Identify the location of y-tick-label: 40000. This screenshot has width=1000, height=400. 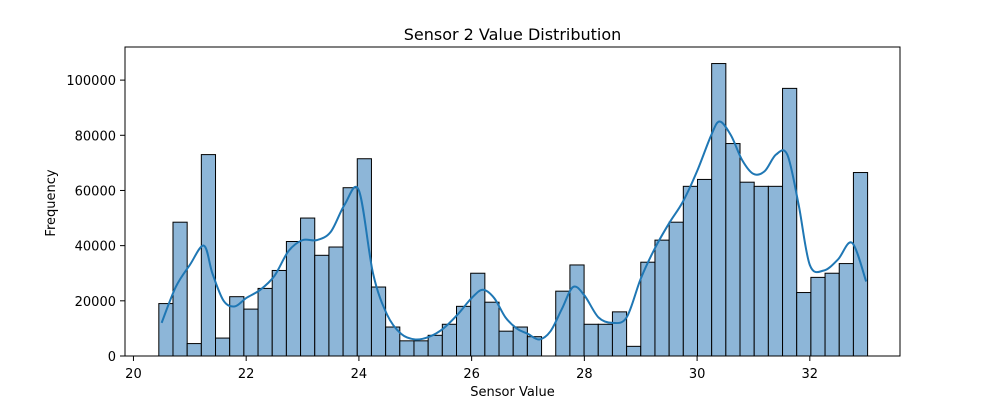
(95, 247).